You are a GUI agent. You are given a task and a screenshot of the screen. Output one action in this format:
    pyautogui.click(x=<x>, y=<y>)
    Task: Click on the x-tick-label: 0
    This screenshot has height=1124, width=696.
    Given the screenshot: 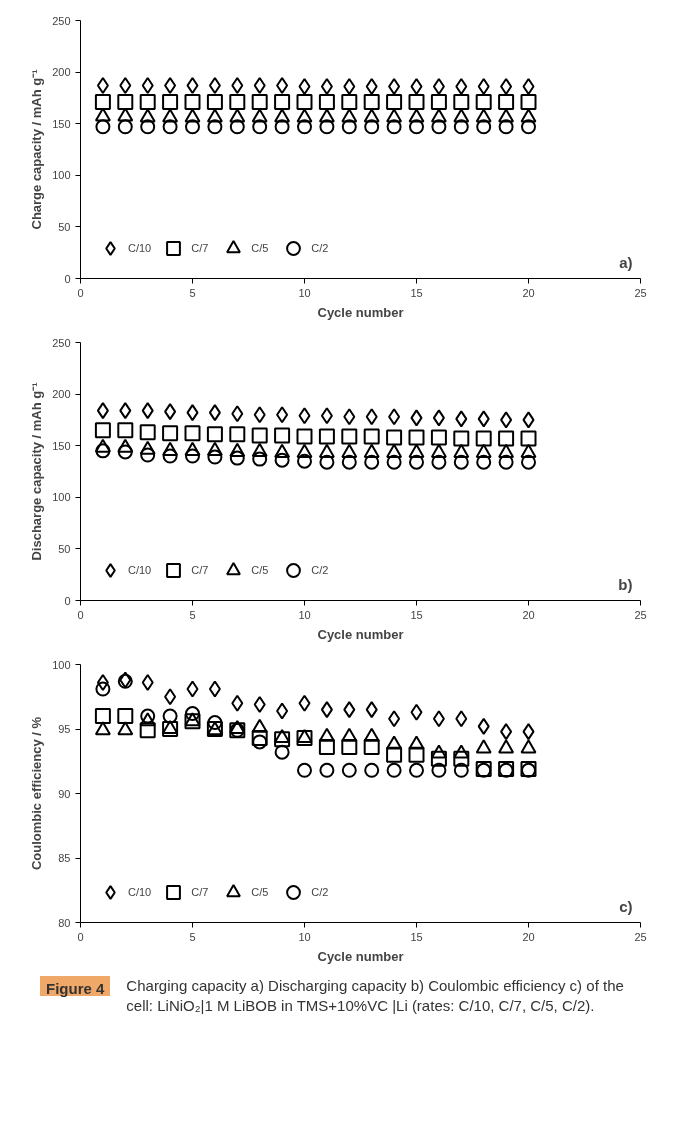 What is the action you would take?
    pyautogui.click(x=80, y=614)
    